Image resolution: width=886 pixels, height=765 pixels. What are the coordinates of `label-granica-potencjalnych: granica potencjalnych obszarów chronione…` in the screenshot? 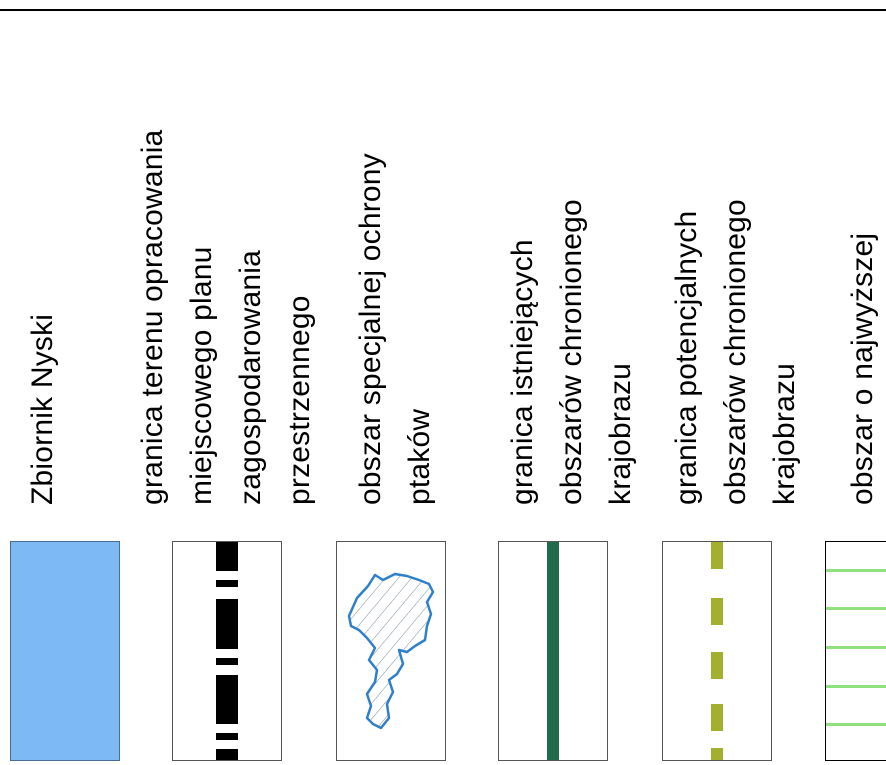 It's located at (735, 352).